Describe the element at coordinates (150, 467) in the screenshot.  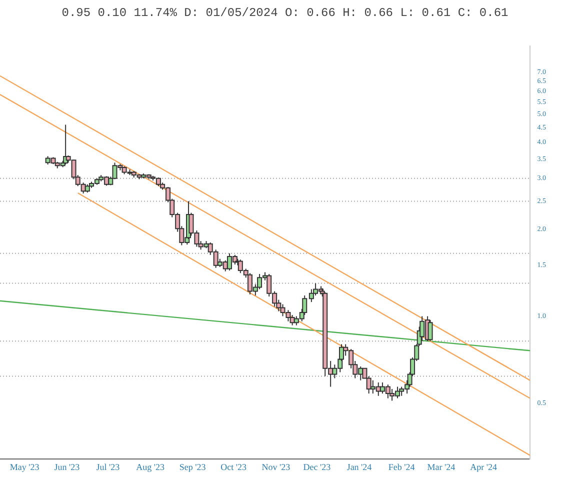
I see `x-tick-label: Aug '23` at that location.